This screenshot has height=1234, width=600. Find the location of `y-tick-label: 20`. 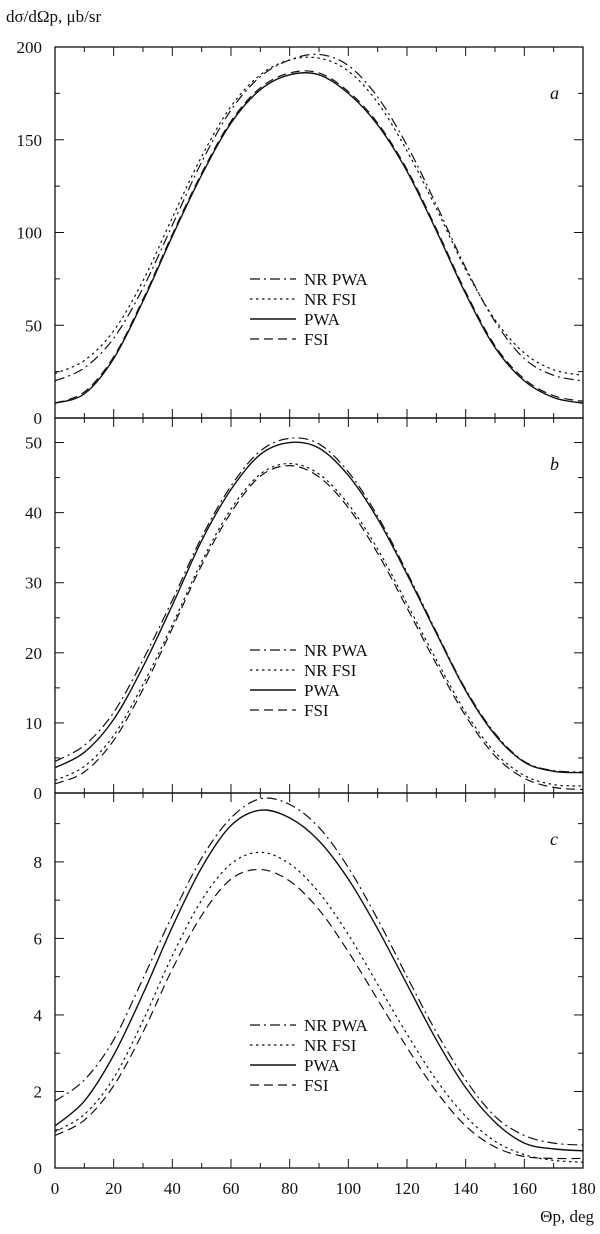

y-tick-label: 20 is located at coordinates (33, 653).